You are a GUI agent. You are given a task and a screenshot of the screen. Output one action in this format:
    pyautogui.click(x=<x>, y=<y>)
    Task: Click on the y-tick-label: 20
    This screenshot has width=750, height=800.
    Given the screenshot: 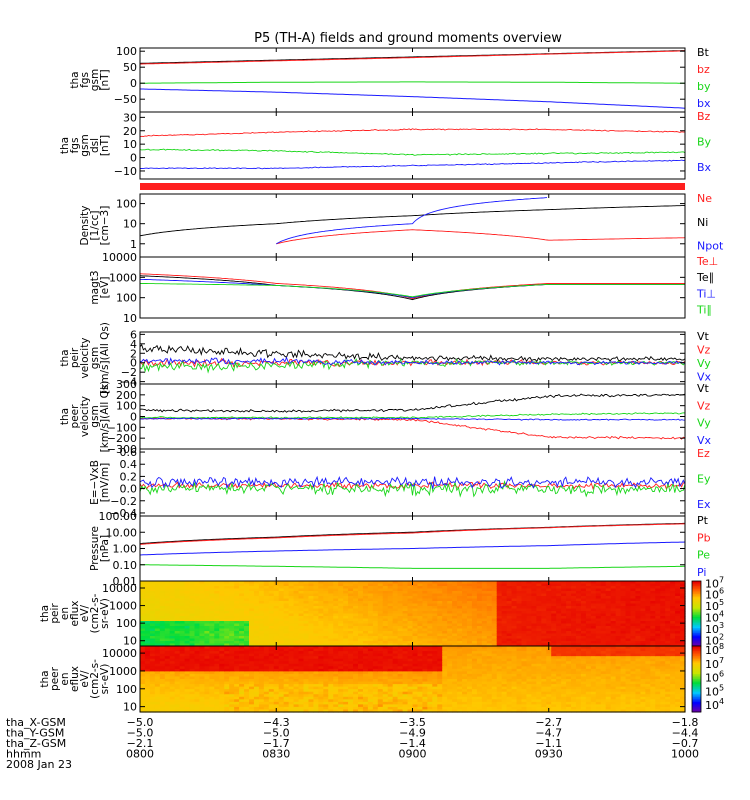 What is the action you would take?
    pyautogui.click(x=130, y=131)
    